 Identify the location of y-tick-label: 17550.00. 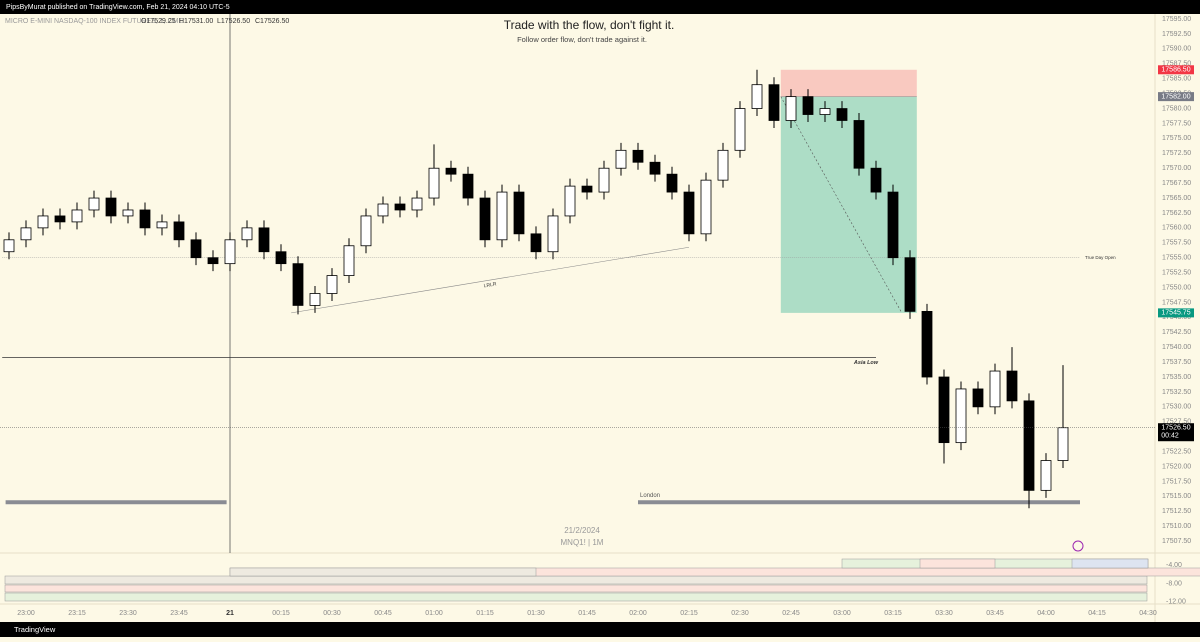
(1176, 287).